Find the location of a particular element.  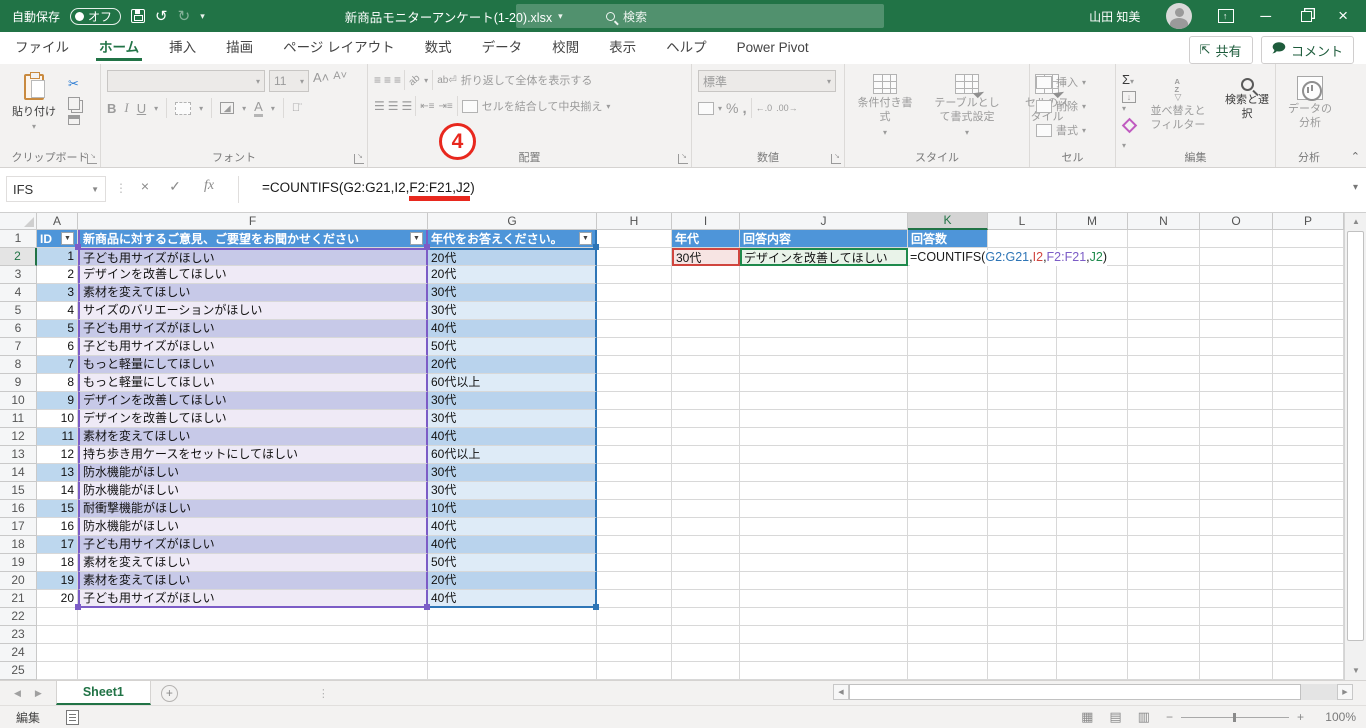

cell-K16 is located at coordinates (948, 509).